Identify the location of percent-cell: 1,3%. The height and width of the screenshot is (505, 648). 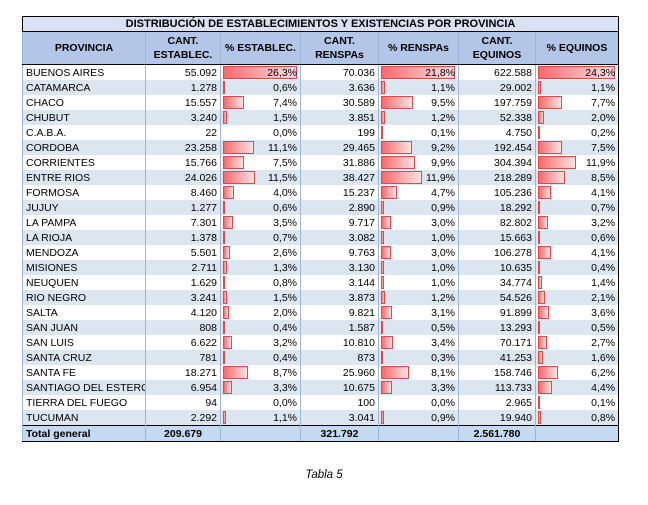
(260, 267).